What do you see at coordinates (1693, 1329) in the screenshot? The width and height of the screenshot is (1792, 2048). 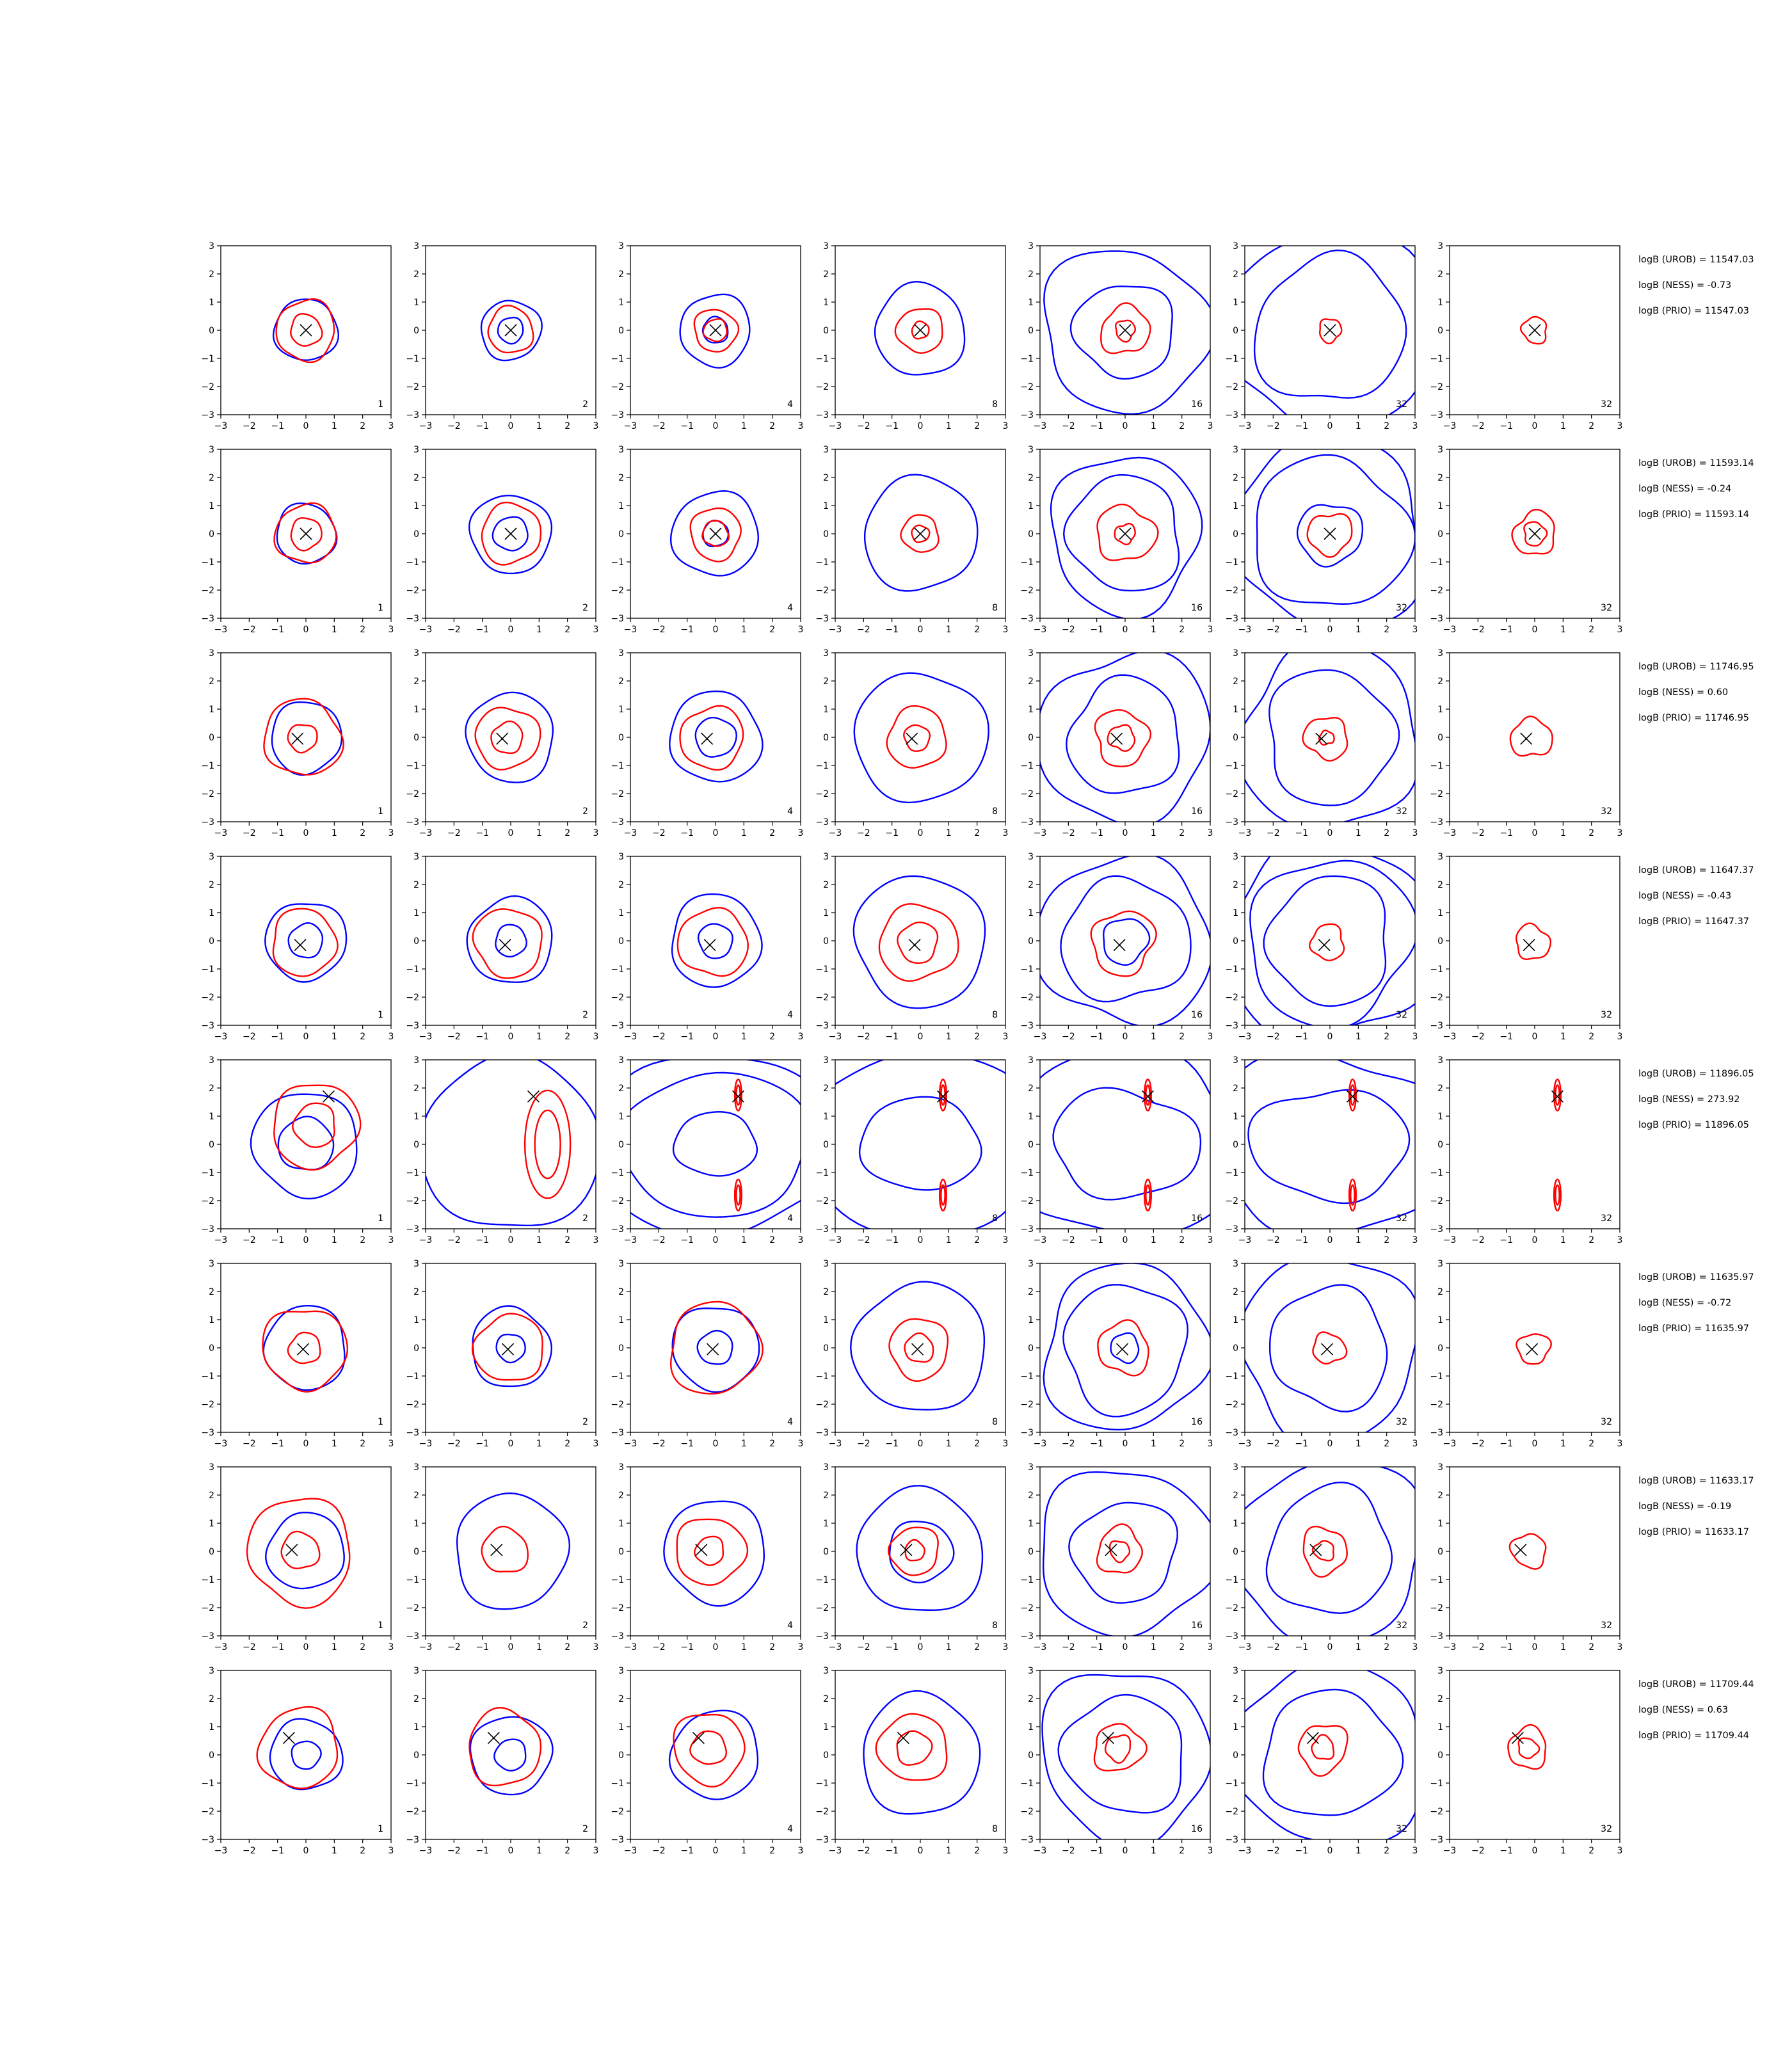 I see `logb-stat: logB (PRIO) = 11635.97` at bounding box center [1693, 1329].